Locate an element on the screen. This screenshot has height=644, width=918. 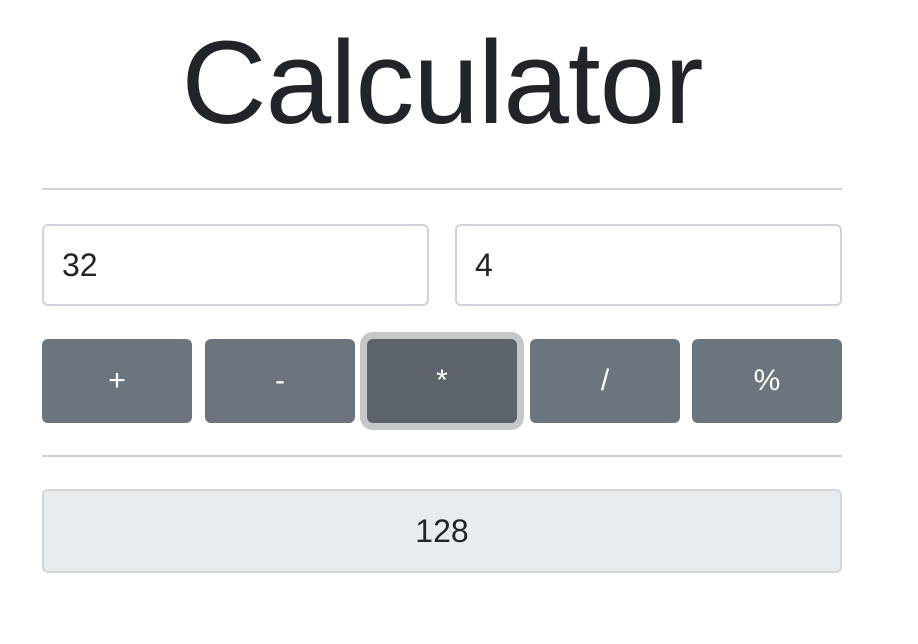
subtract-button: - is located at coordinates (280, 381).